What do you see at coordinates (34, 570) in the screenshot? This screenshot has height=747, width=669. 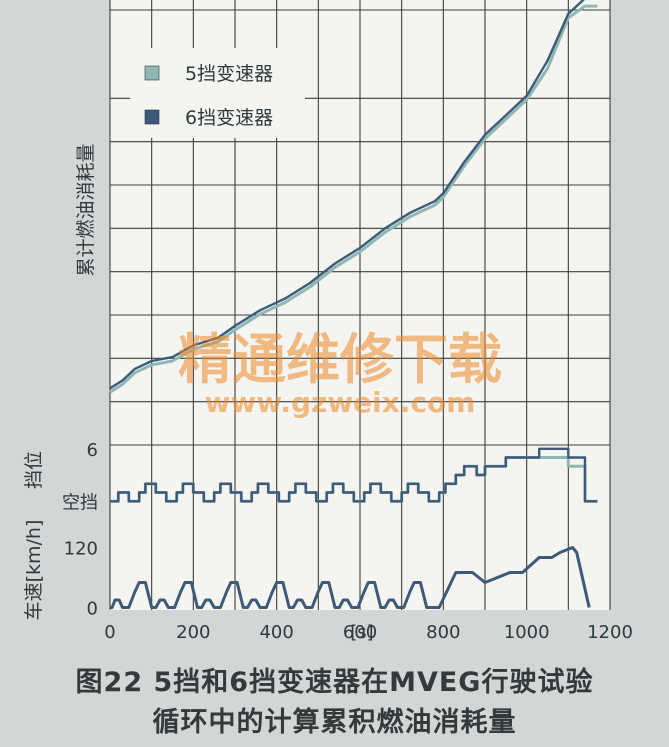 I see `speed-y-axis-label: 车速[km/h]` at bounding box center [34, 570].